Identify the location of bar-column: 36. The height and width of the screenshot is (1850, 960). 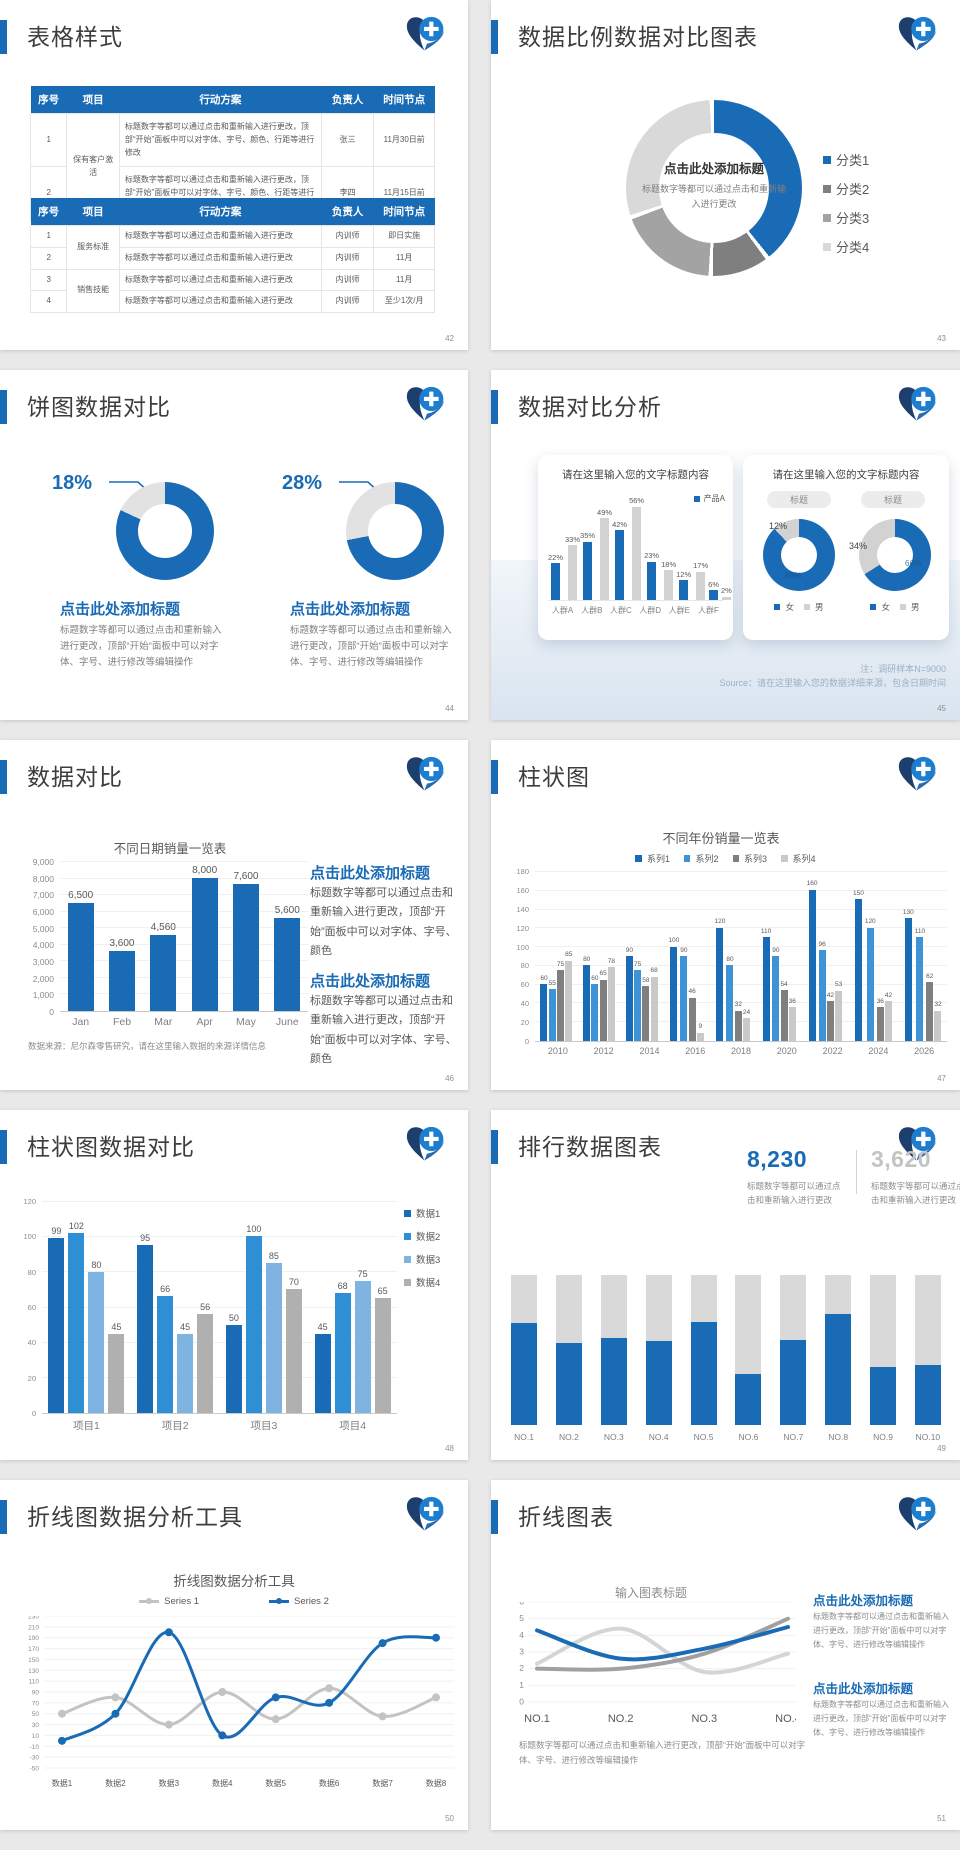
(880, 1019).